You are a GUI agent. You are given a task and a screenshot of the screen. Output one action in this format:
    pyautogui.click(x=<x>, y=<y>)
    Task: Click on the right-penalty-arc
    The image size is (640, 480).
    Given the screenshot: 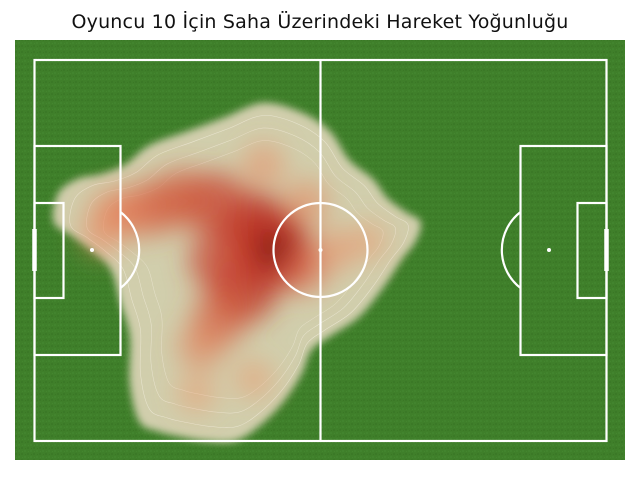 What is the action you would take?
    pyautogui.click(x=511, y=250)
    